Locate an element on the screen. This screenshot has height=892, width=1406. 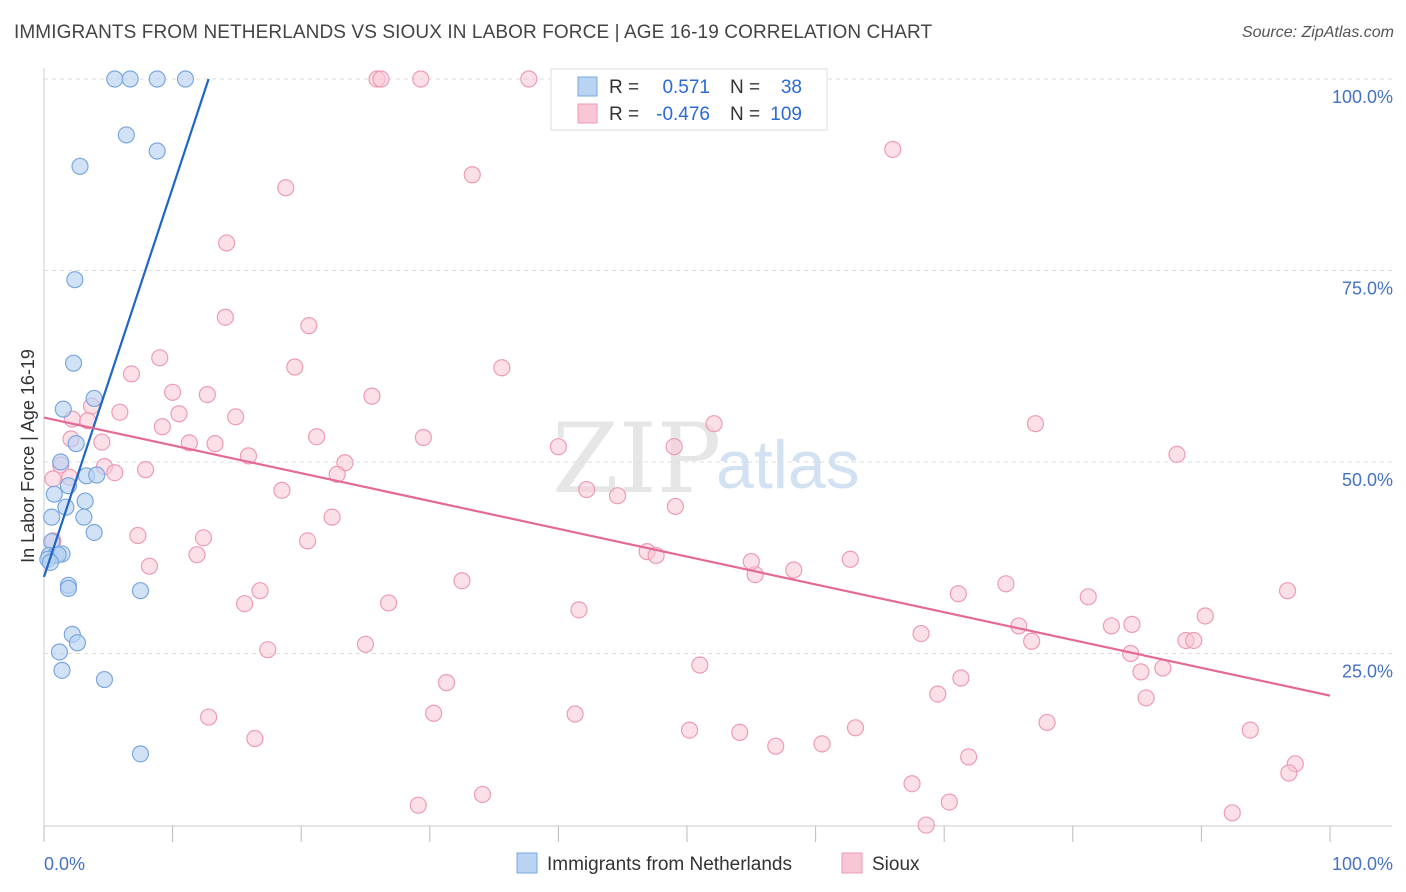
legend-r-label-netherlands: R = is located at coordinates (624, 87).